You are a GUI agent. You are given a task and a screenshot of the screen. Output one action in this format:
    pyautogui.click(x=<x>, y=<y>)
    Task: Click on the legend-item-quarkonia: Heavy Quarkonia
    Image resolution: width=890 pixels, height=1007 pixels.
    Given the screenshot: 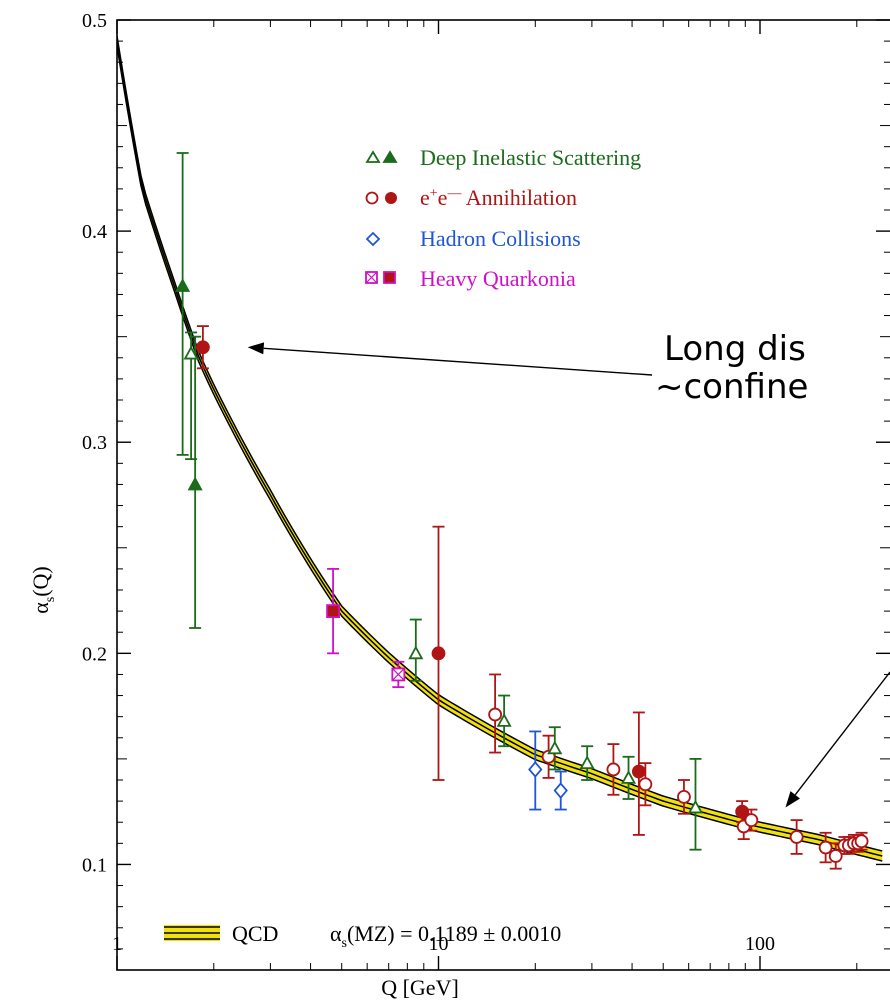 What is the action you would take?
    pyautogui.click(x=470, y=278)
    